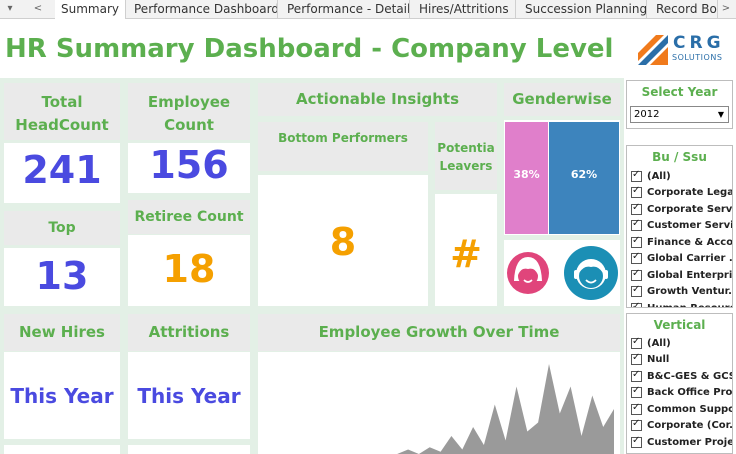 This screenshot has height=454, width=736. I want to click on retiree-count-label: Retiree Count, so click(189, 217).